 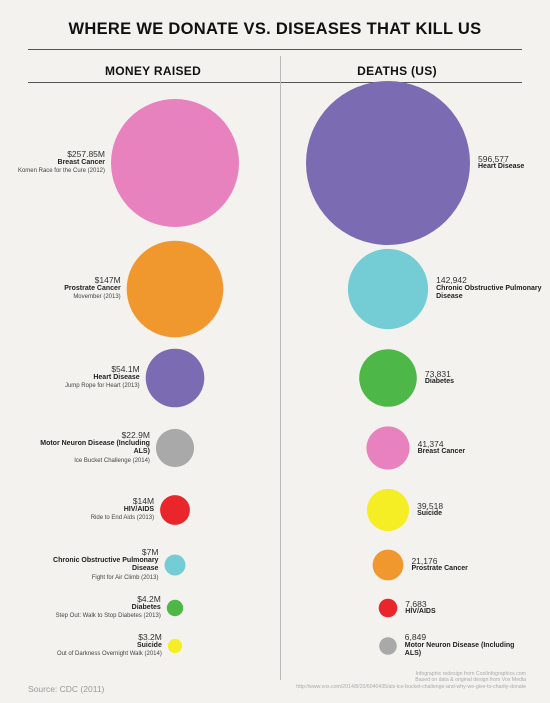 What do you see at coordinates (112, 460) in the screenshot?
I see `campaign-label: Ice Bucket Challenge (2014)` at bounding box center [112, 460].